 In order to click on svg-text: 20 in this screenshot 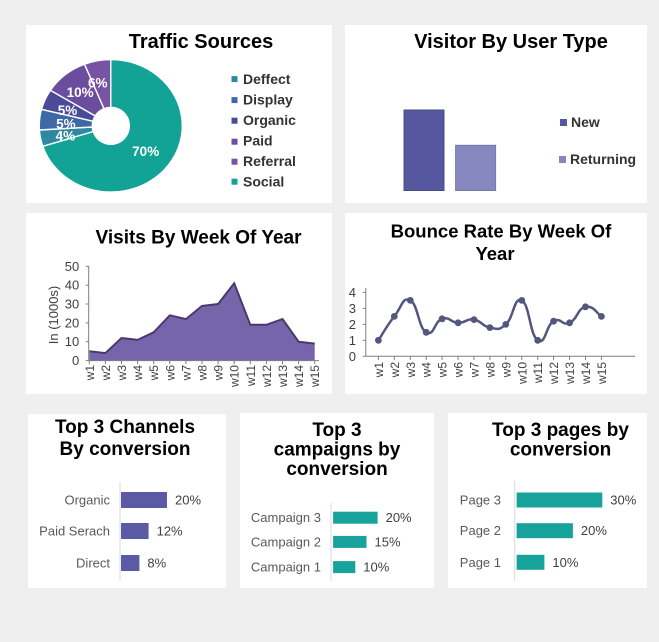, I will do `click(72, 322)`.